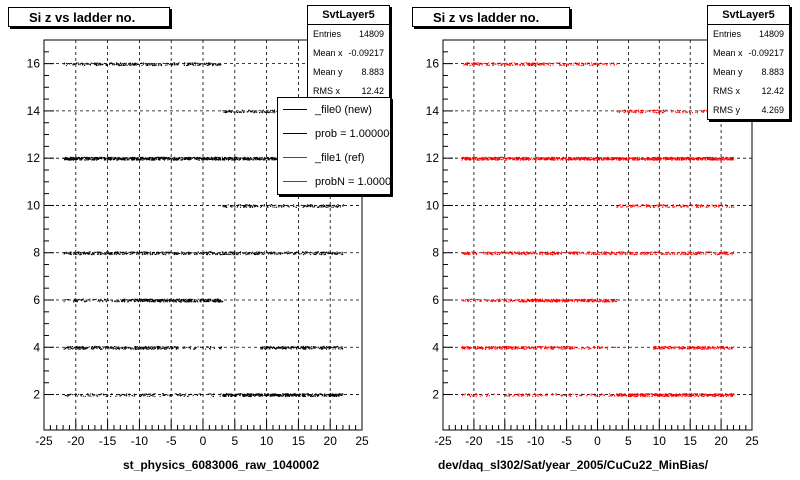 The height and width of the screenshot is (480, 800). I want to click on x-tick-label: -5, so click(171, 441).